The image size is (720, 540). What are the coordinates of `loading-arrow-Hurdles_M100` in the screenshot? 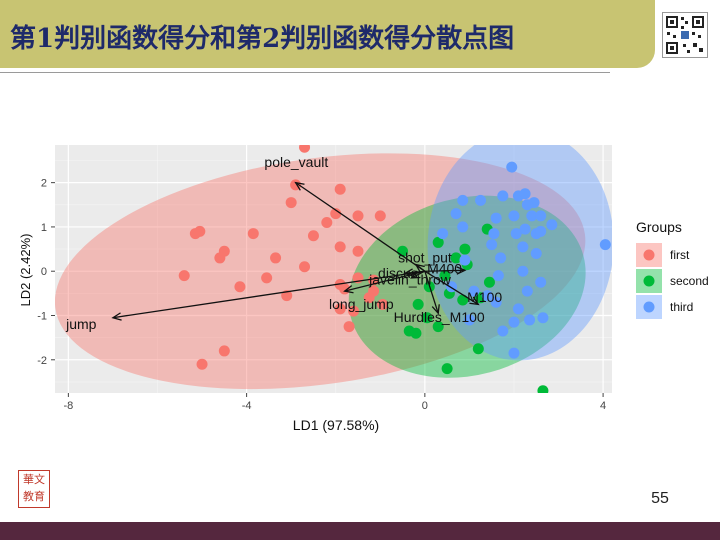 It's located at (431, 292).